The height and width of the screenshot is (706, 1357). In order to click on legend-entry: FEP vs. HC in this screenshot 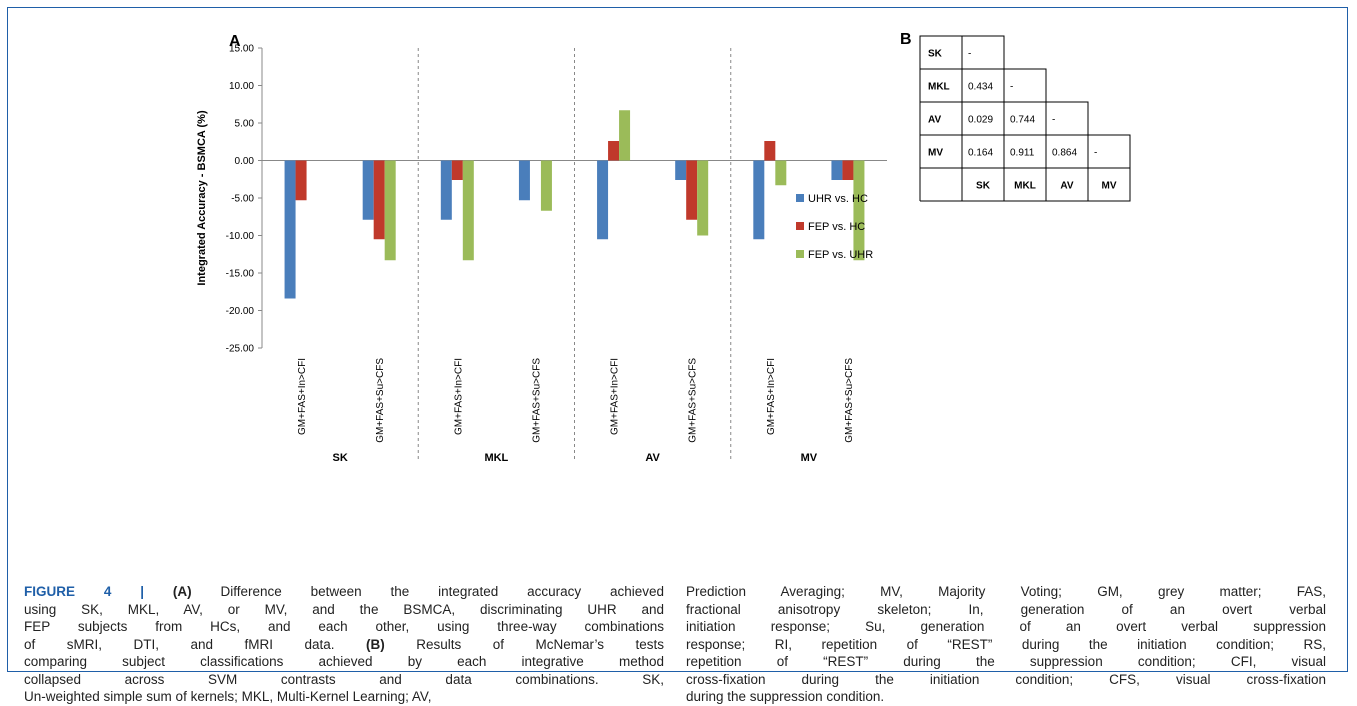, I will do `click(836, 227)`.